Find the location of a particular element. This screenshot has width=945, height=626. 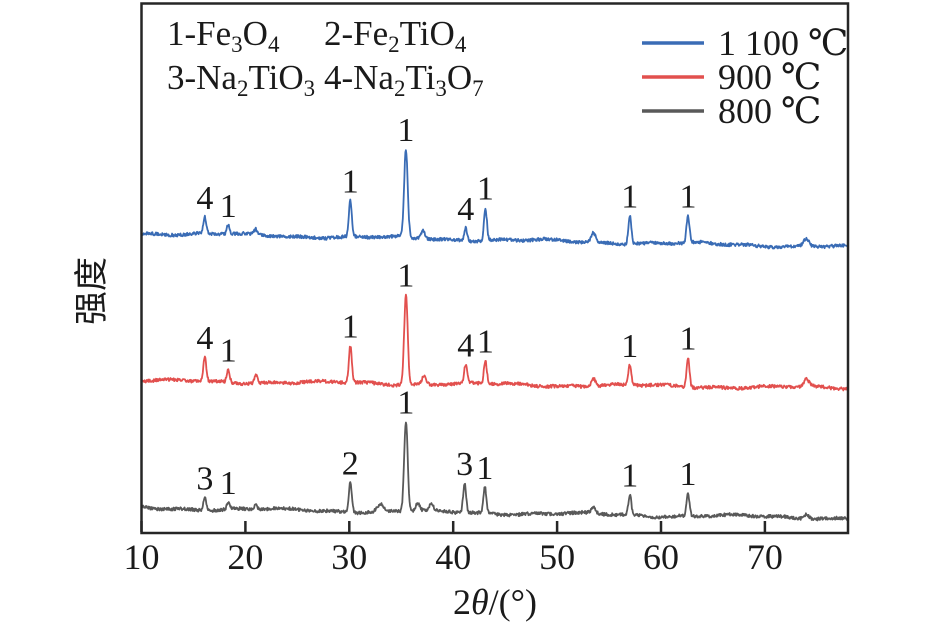

x-tick-label: 50 is located at coordinates (557, 557).